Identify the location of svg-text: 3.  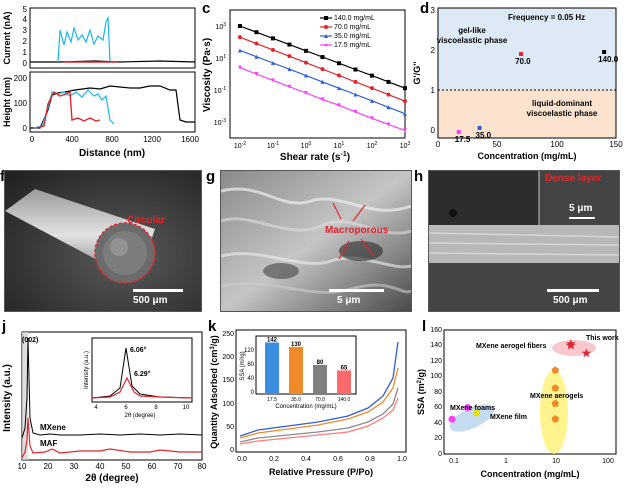
(433, 10).